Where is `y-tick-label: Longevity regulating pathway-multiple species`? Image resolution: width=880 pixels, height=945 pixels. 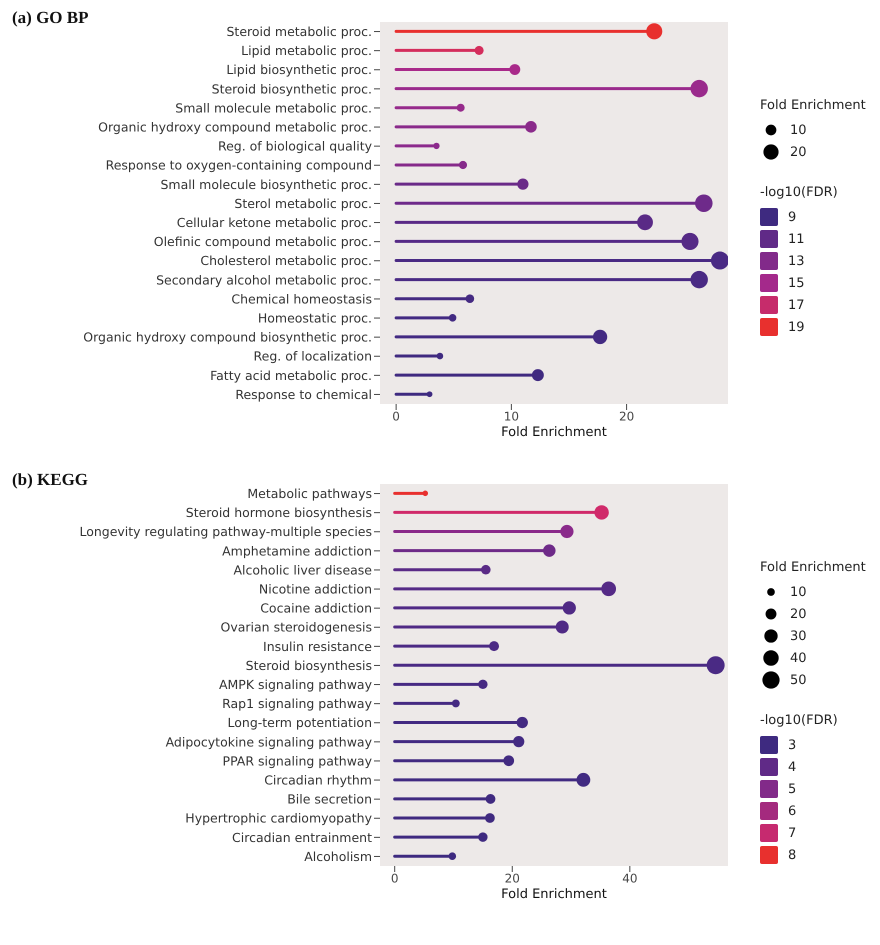 y-tick-label: Longevity regulating pathway-multiple species is located at coordinates (225, 532).